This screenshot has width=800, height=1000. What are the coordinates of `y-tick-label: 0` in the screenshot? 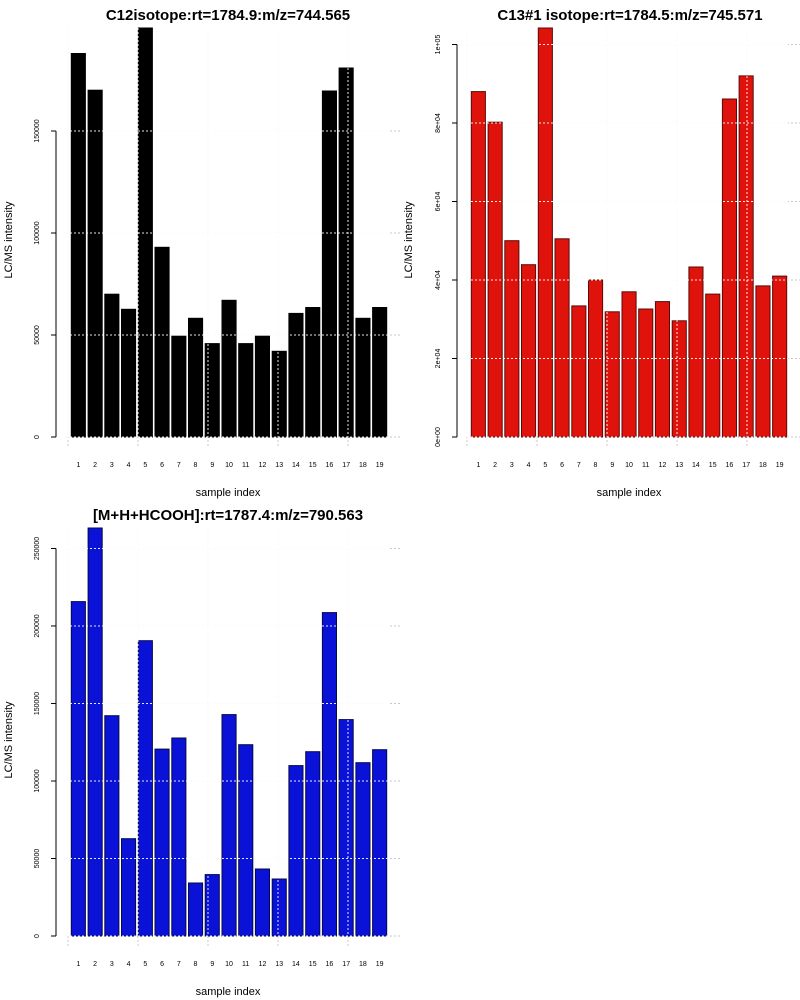 It's located at (37, 936).